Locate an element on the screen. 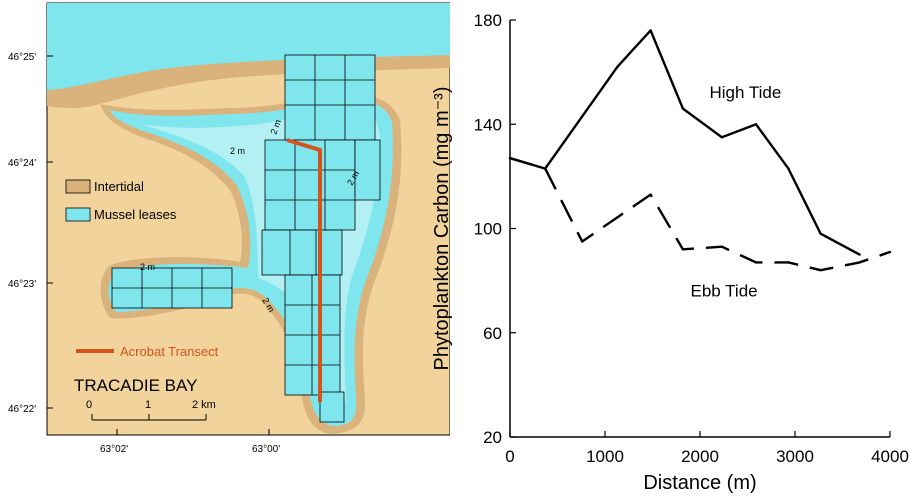 This screenshot has width=910, height=498. x-tick-label: 0 is located at coordinates (509, 456).